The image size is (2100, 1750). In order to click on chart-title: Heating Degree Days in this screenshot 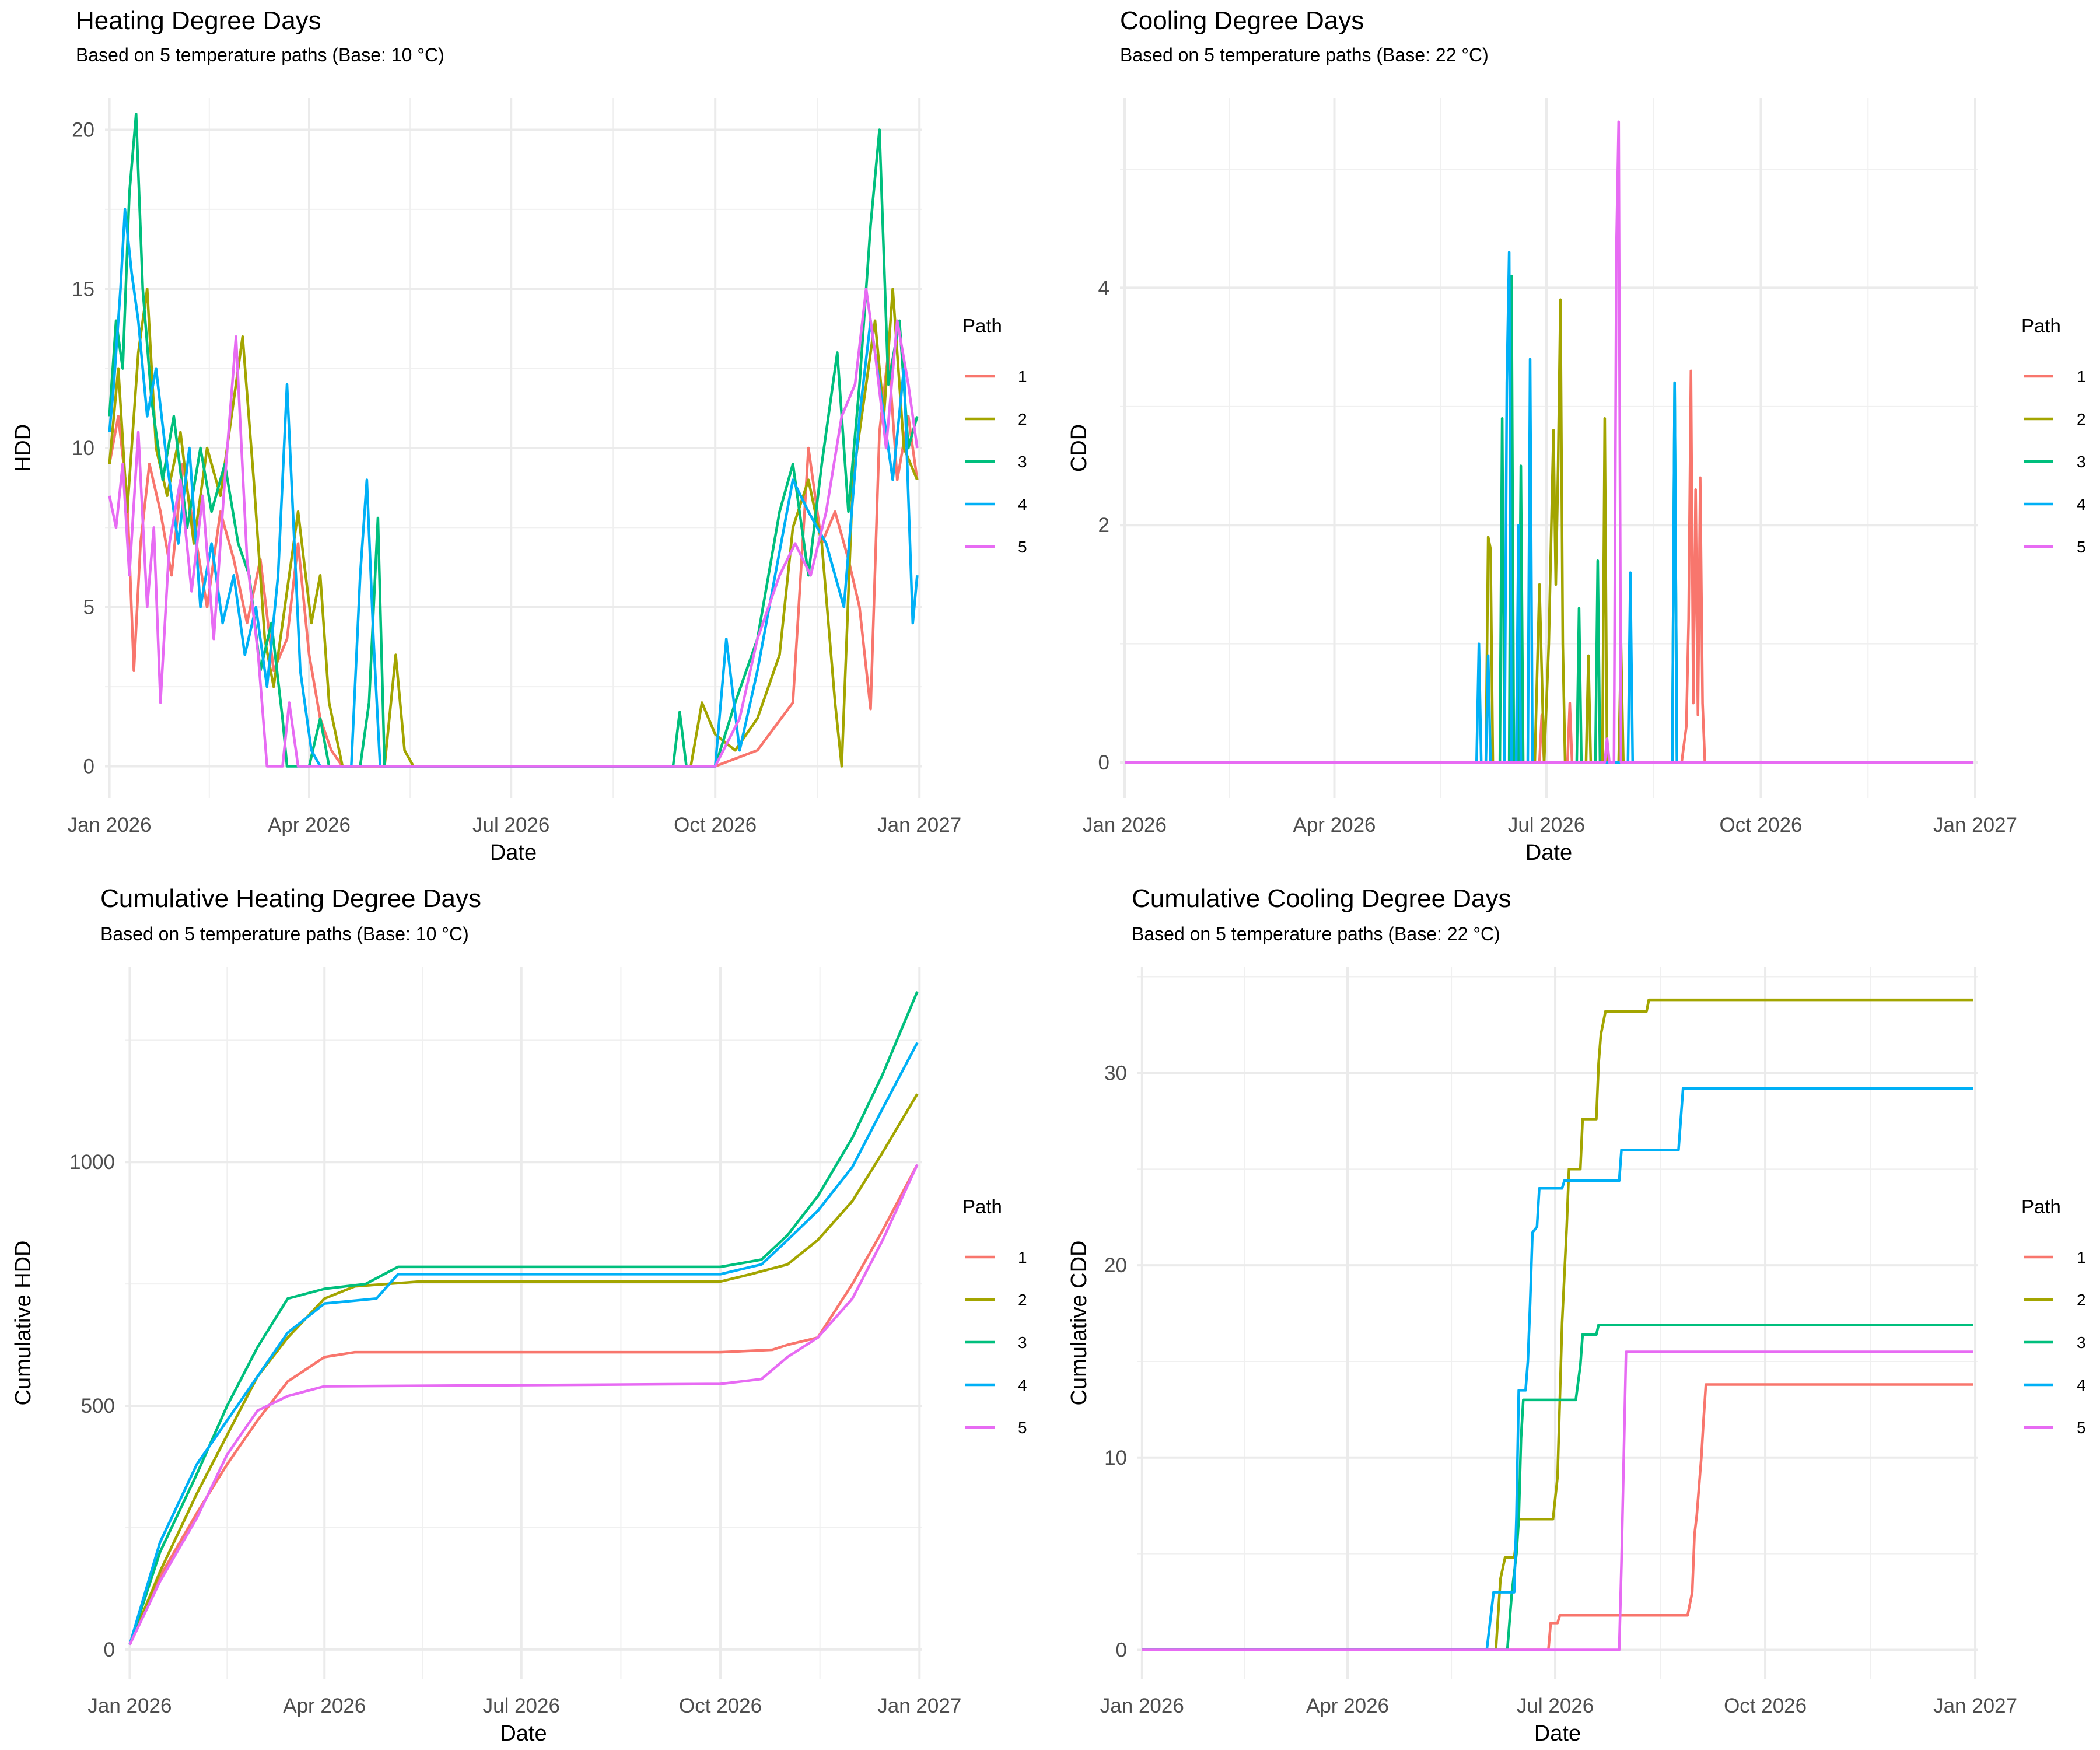, I will do `click(198, 20)`.